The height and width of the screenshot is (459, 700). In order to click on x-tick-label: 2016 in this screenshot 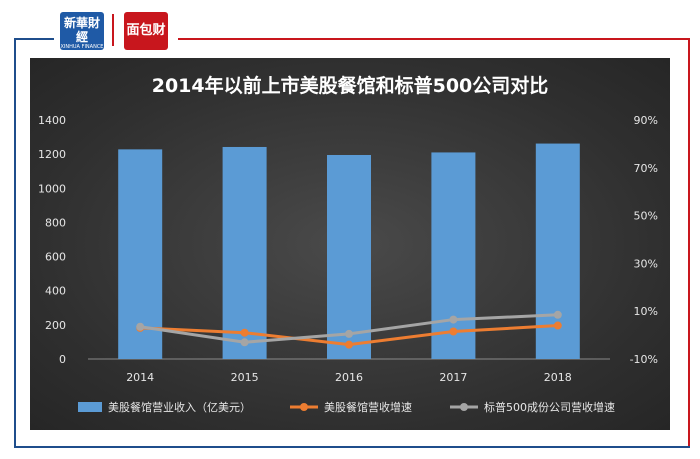, I will do `click(349, 377)`.